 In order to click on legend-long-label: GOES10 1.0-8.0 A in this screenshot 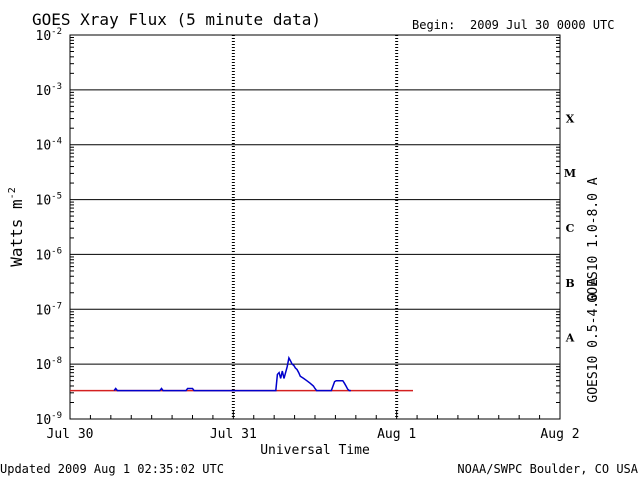, I will do `click(593, 239)`.